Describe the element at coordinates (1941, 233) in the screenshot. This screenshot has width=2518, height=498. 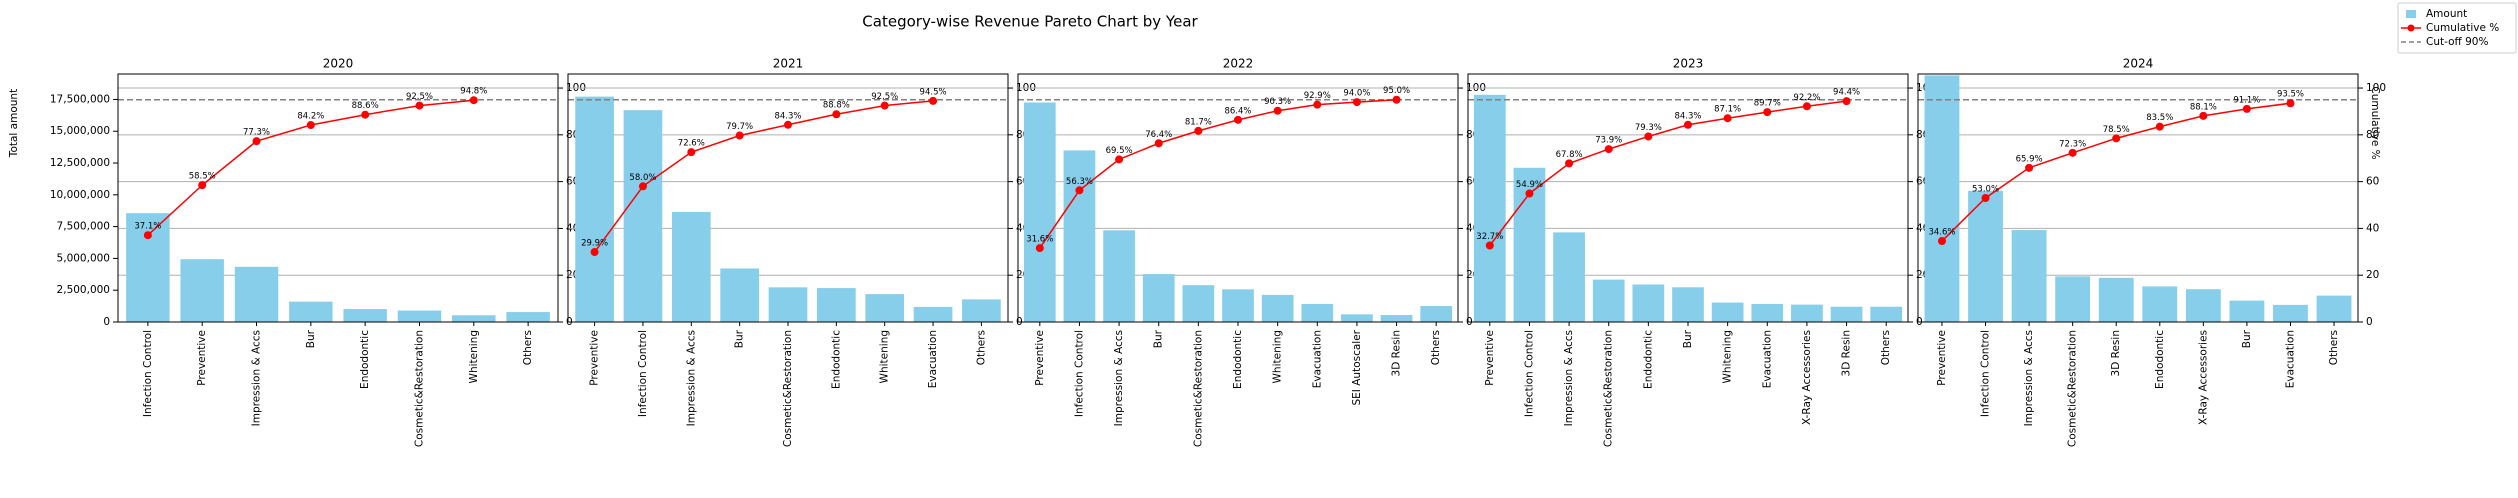
I see `value-label: 34.6%` at that location.